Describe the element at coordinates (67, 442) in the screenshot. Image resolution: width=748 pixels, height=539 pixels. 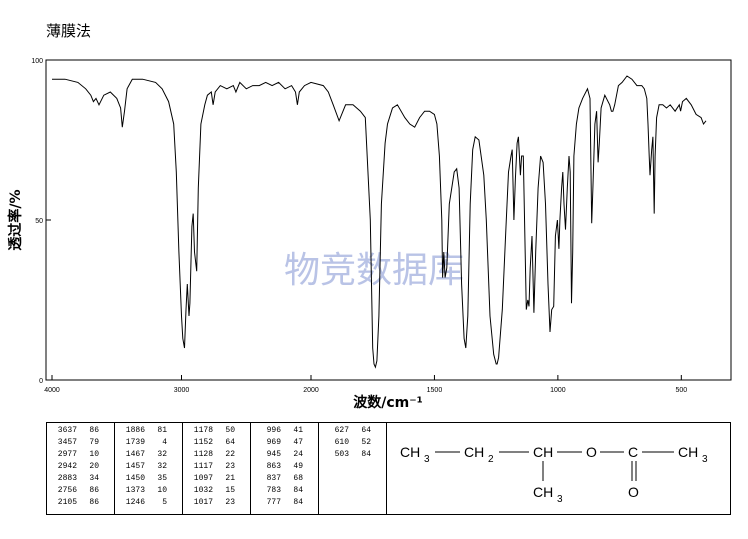
I see `peak-wavenumber: 3457` at that location.